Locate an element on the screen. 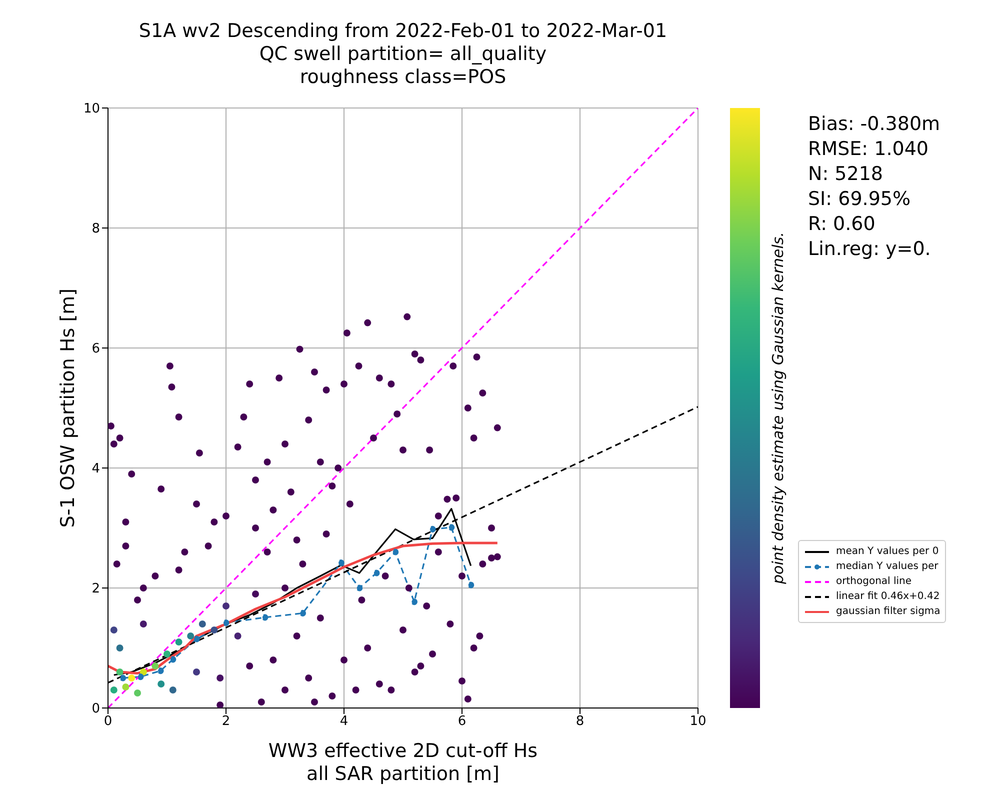 The image size is (1000, 800). text: SI: 69.95% is located at coordinates (860, 199).